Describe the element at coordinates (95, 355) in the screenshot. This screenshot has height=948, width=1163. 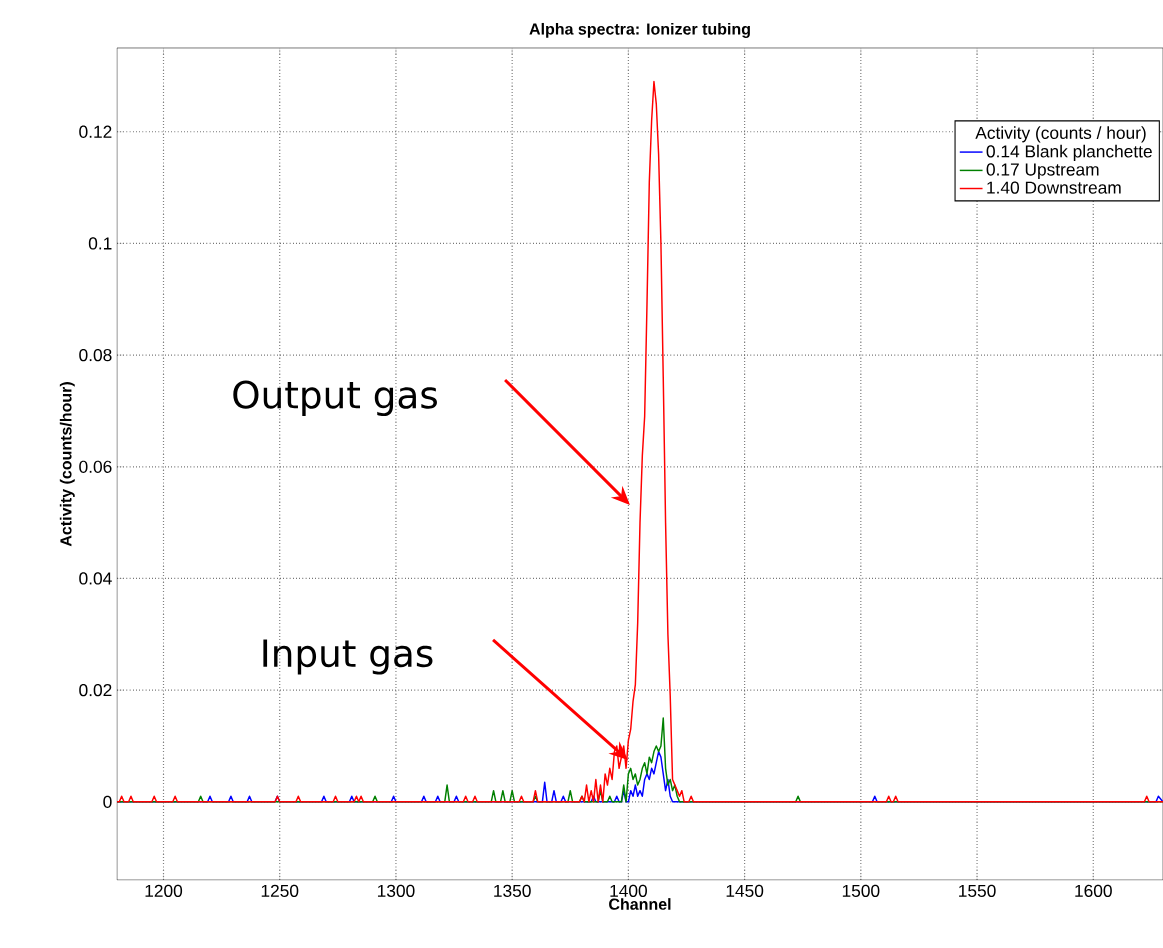
I see `y-tick-label: 0.08` at that location.